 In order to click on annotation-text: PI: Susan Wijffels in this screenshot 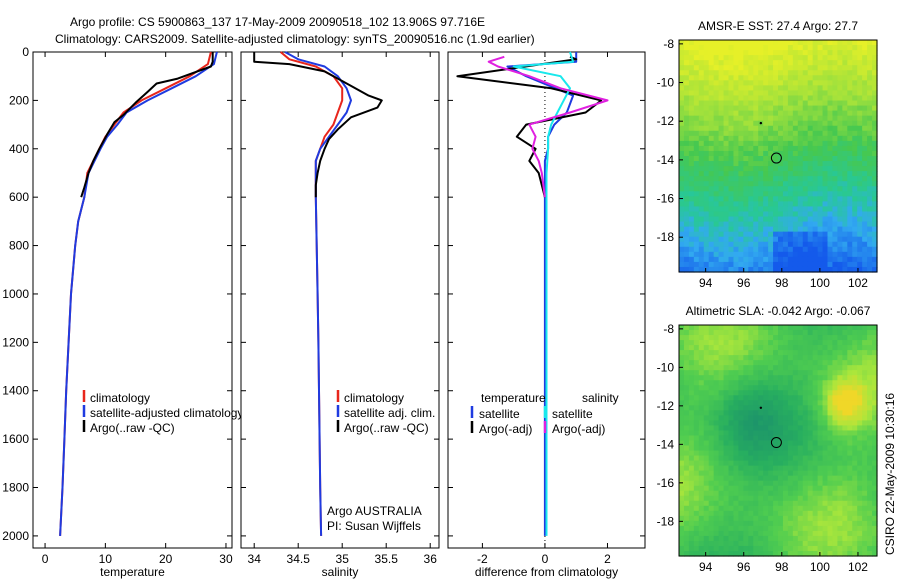, I will do `click(374, 526)`.